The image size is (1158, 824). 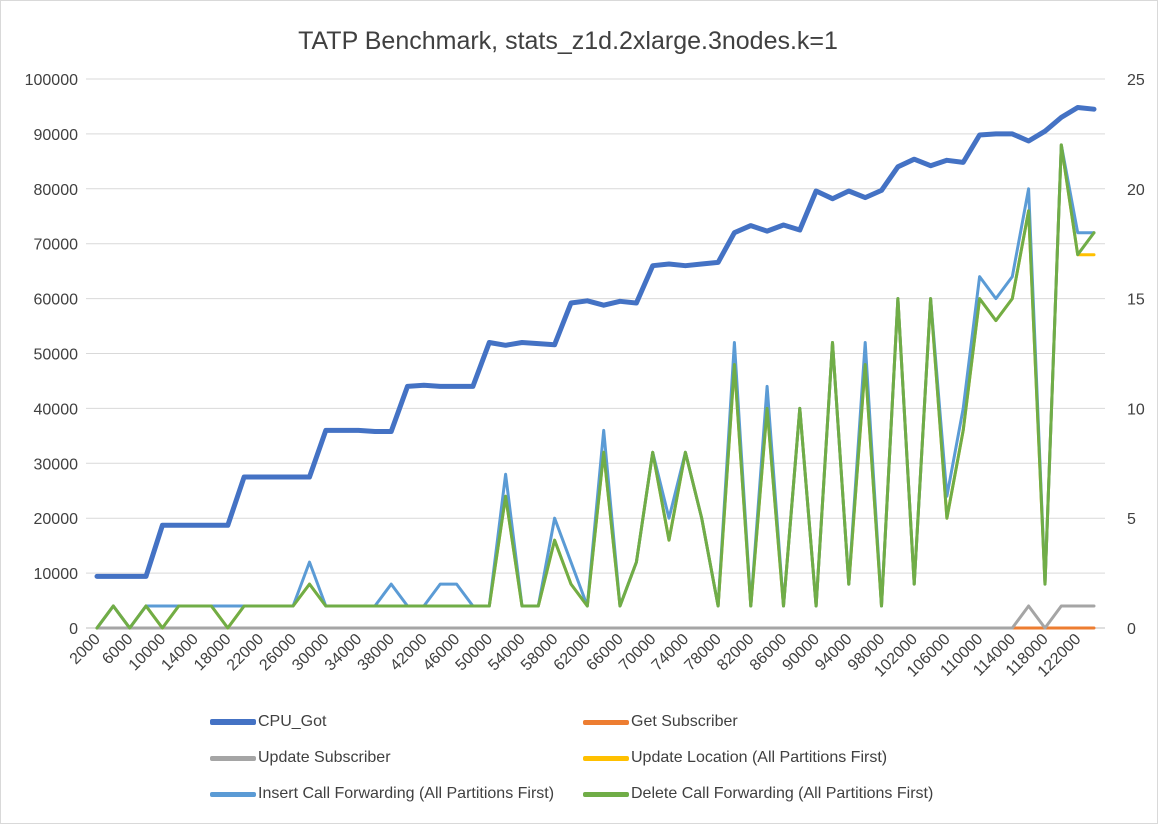 What do you see at coordinates (606, 794) in the screenshot?
I see `legend-swatch-delete-call-forwarding` at bounding box center [606, 794].